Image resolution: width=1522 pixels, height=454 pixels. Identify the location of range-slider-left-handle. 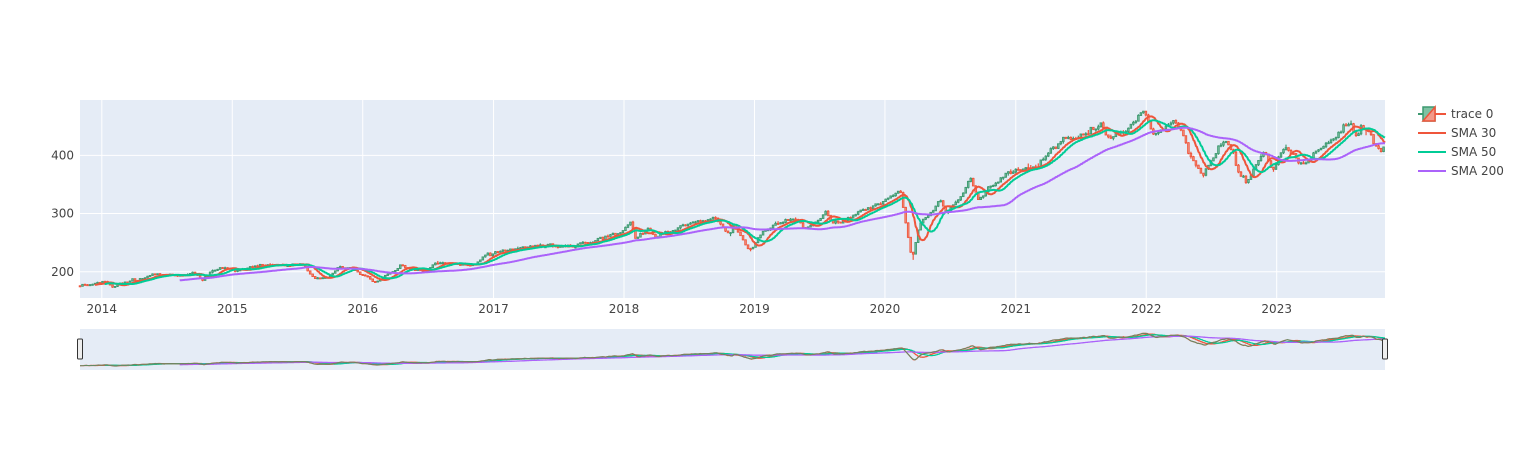
(80, 349).